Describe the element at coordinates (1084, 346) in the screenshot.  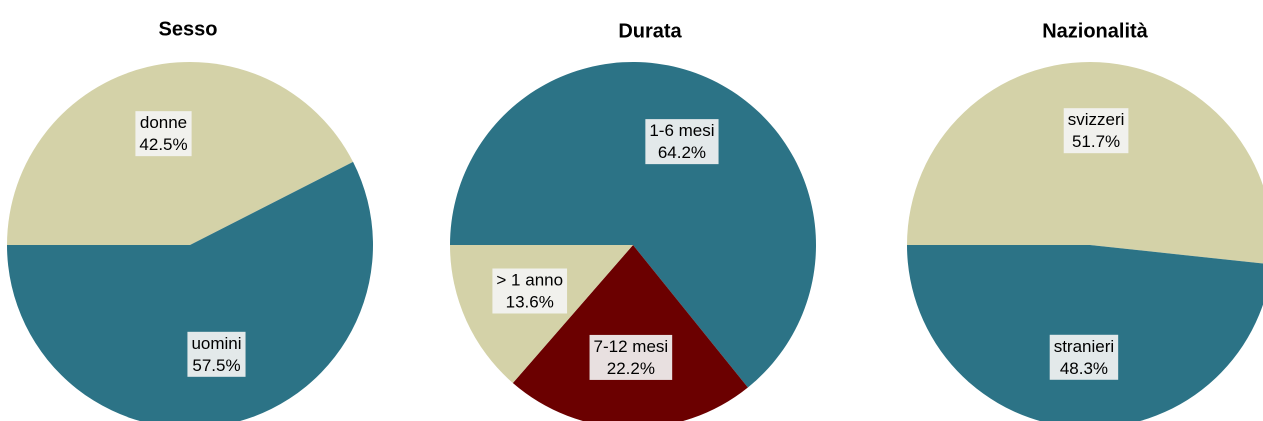
I see `category-label: stranieri` at that location.